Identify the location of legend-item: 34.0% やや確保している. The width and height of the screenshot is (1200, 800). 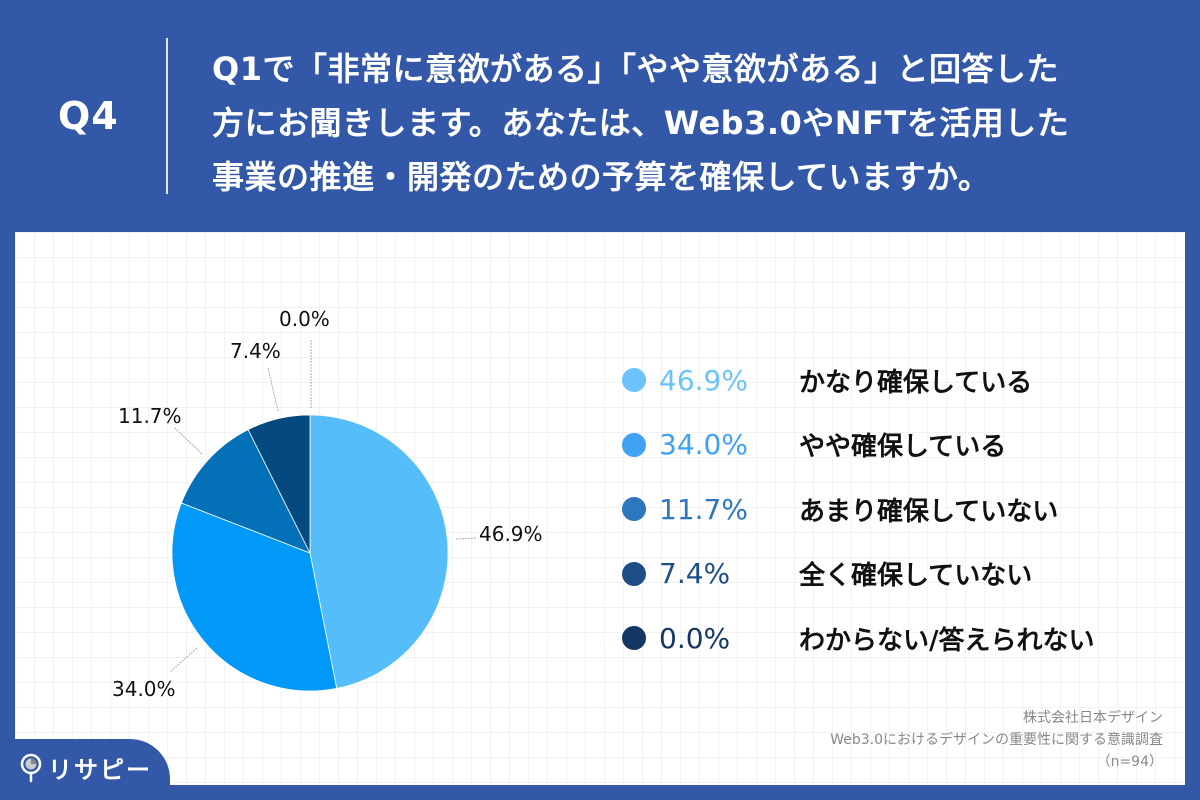
(858, 445).